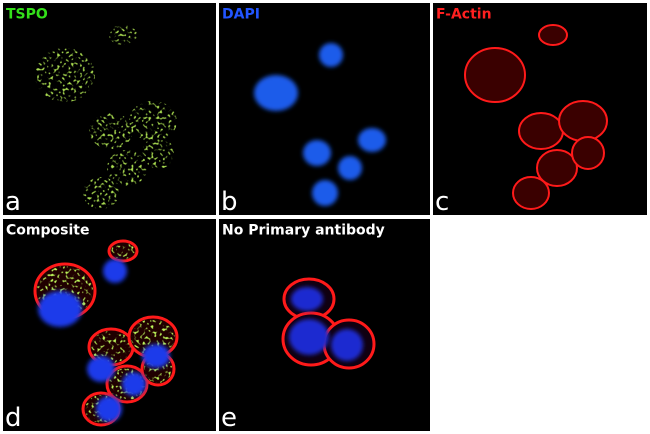 Image resolution: width=650 pixels, height=434 pixels. I want to click on panel-label: DAPI, so click(241, 15).